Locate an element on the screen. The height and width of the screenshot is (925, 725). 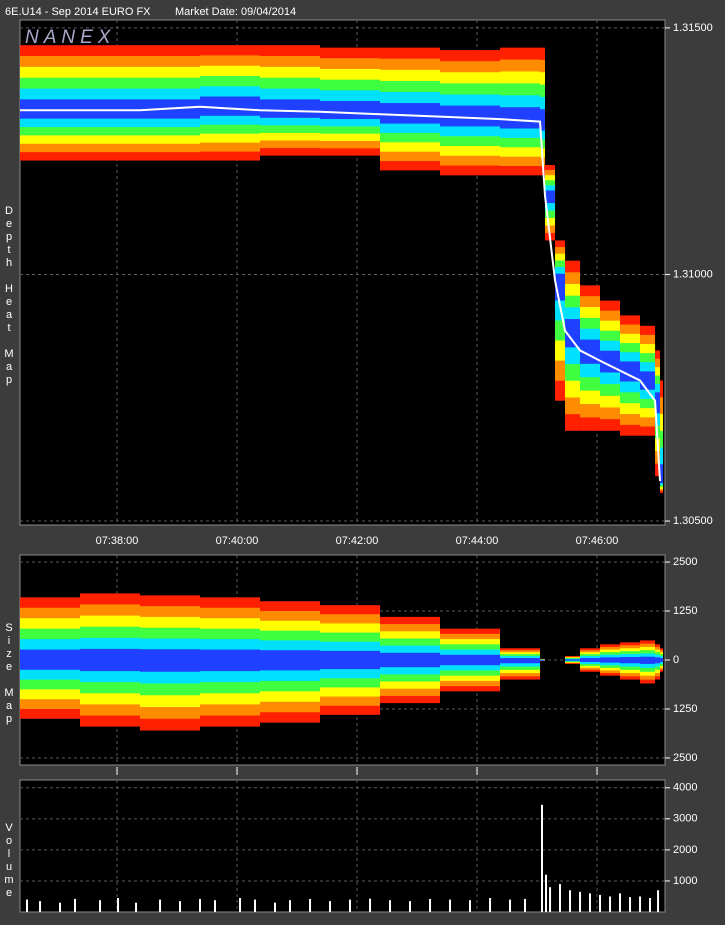
y-axis-title: Volume is located at coordinates (9, 861).